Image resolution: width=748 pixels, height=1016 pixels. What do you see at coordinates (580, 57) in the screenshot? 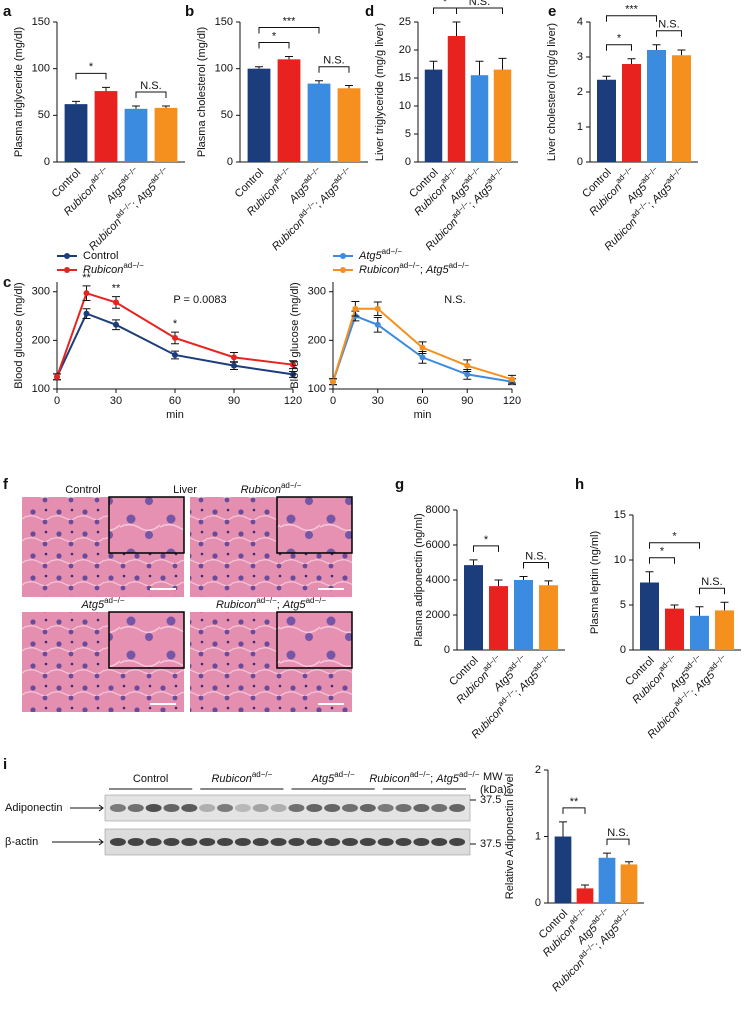
I see `y-tick-label: 3` at bounding box center [580, 57].